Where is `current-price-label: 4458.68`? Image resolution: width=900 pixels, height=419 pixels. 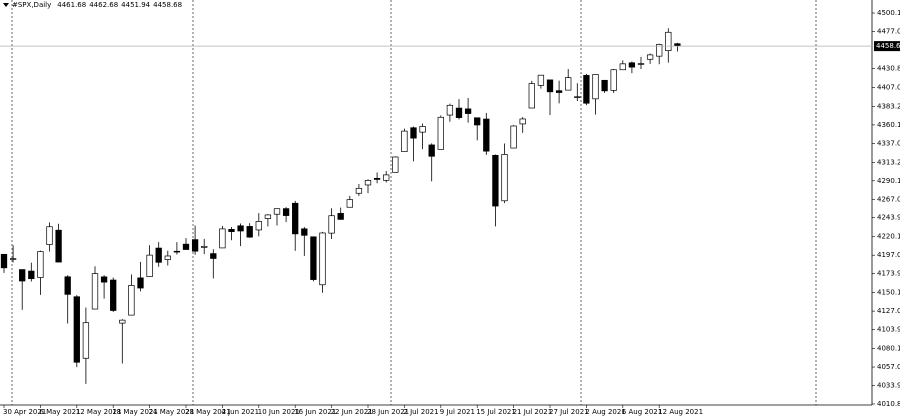 current-price-label: 4458.68 is located at coordinates (888, 46).